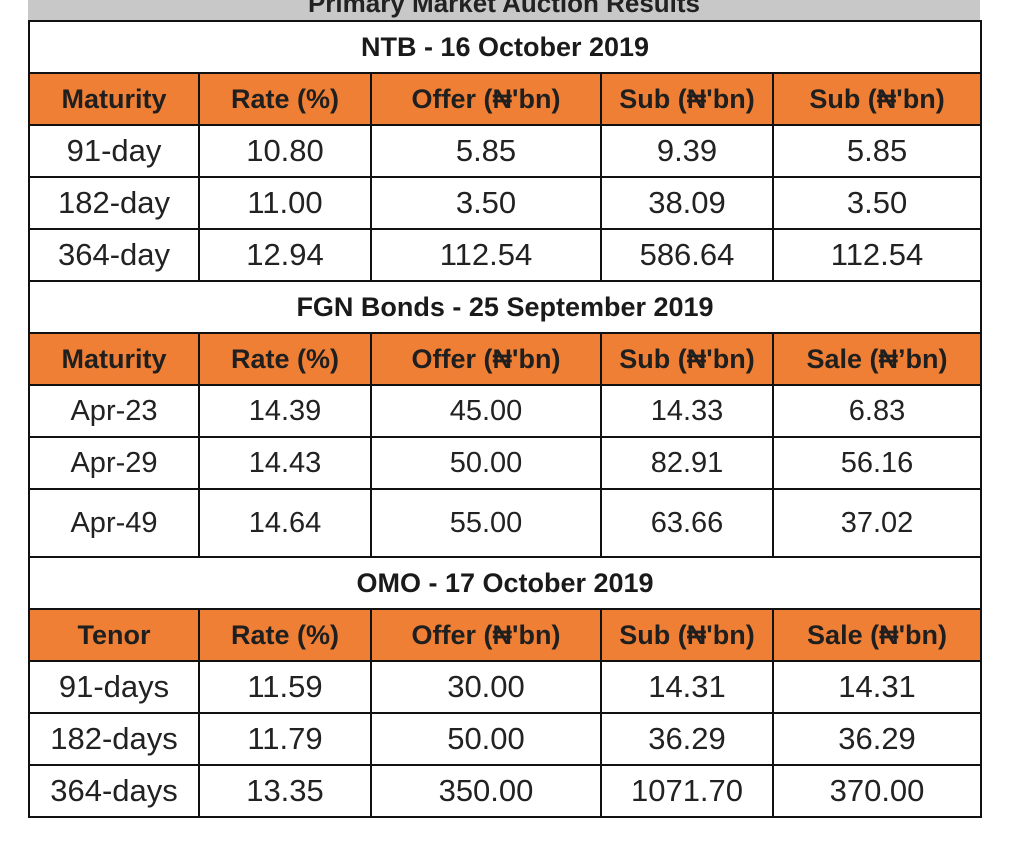 This screenshot has width=1024, height=861. I want to click on table-cell: 63.66, so click(687, 523).